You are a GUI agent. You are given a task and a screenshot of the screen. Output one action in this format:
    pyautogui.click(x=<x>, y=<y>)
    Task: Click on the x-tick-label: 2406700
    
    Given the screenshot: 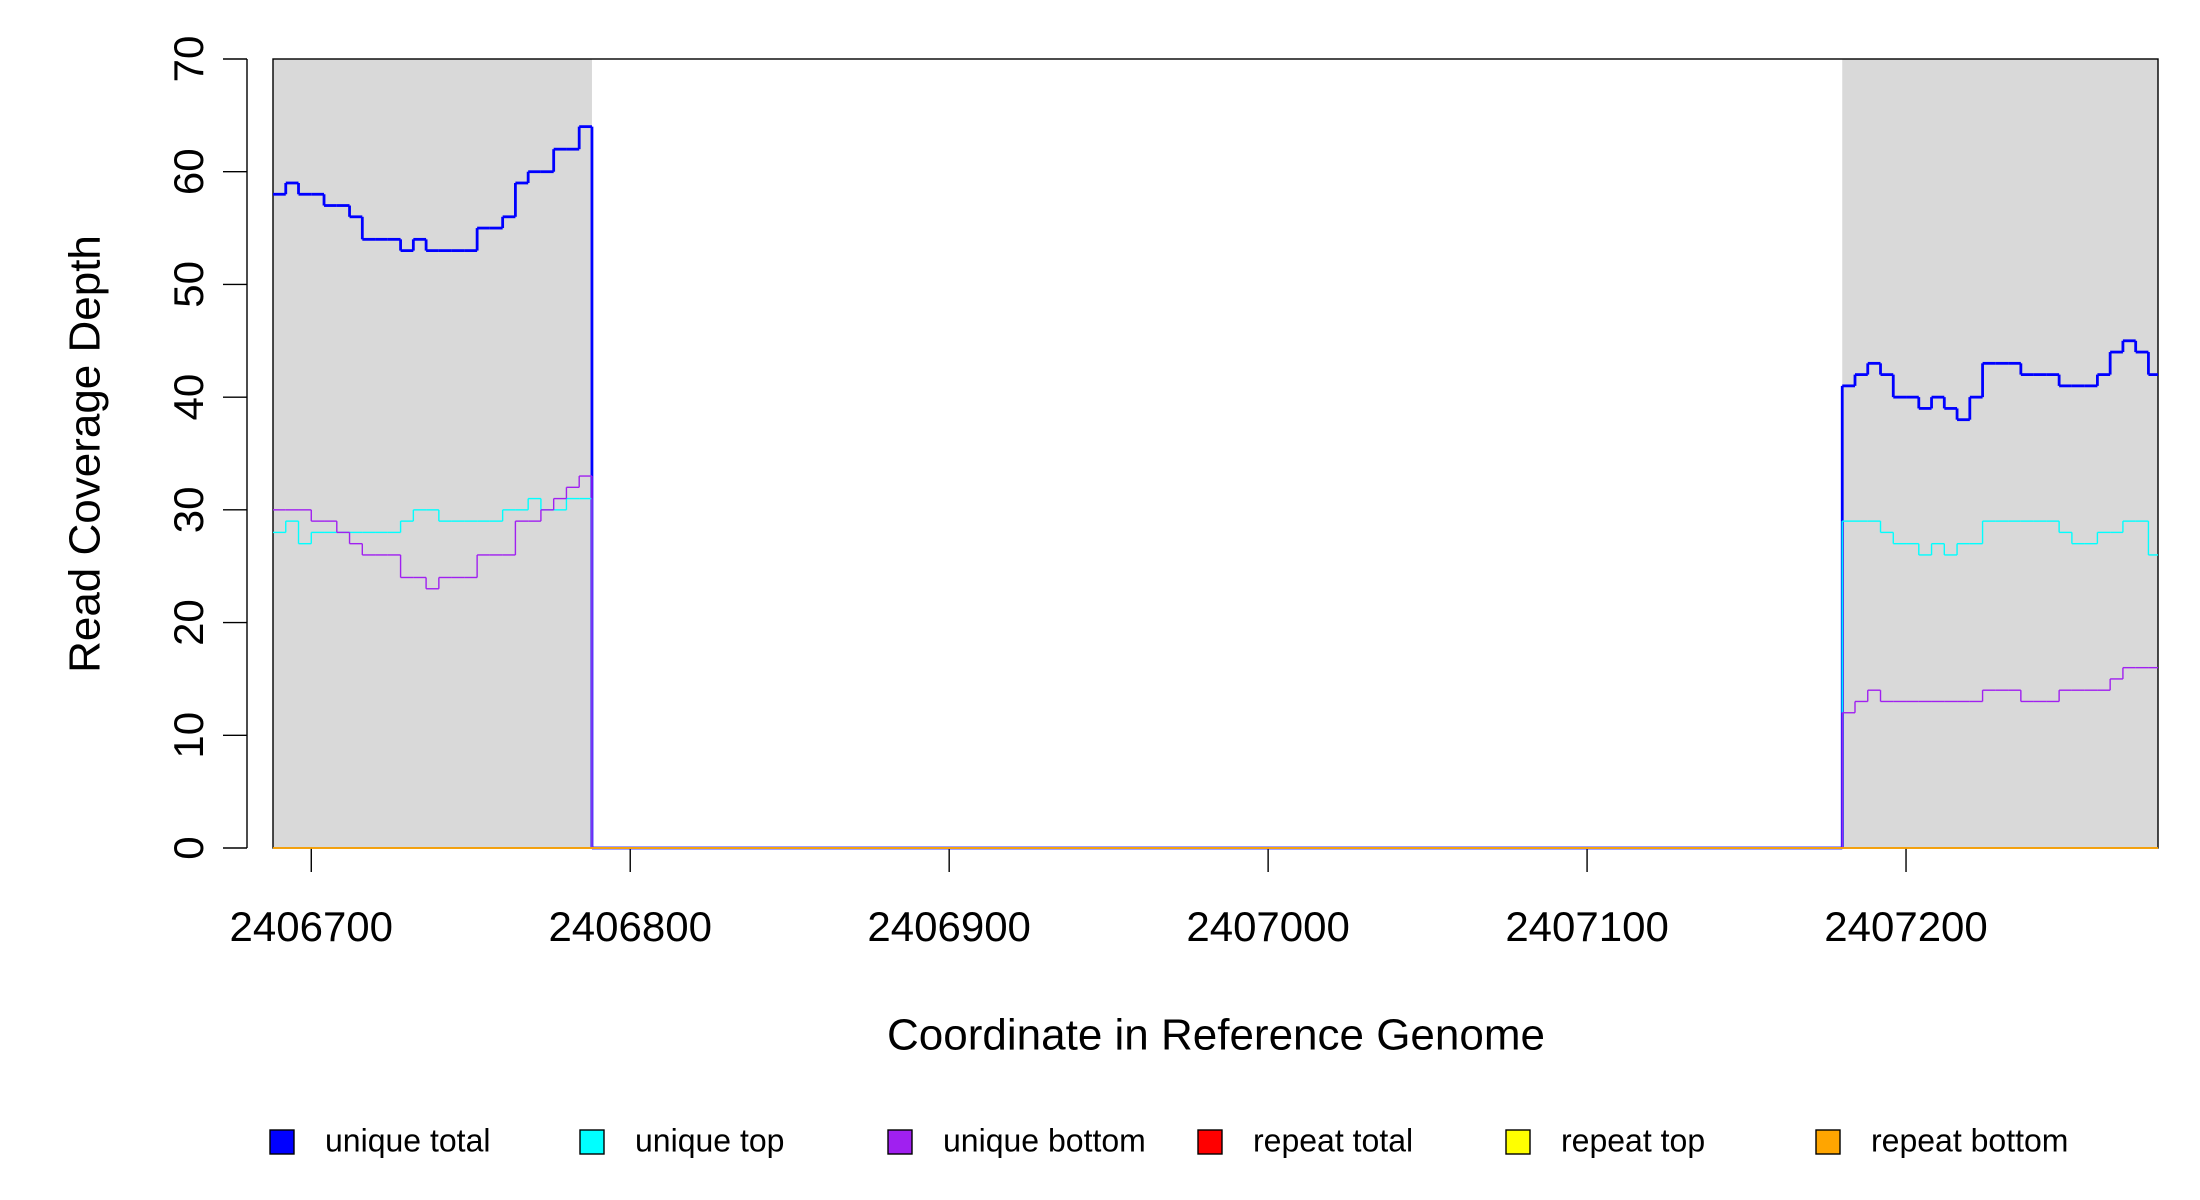 What is the action you would take?
    pyautogui.click(x=312, y=926)
    